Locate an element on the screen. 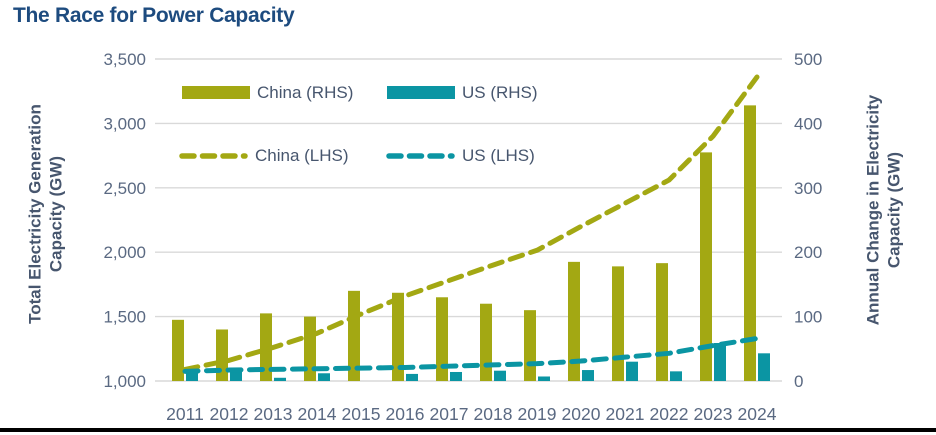  legend-item-us-rhs: US (RHS) is located at coordinates (462, 92).